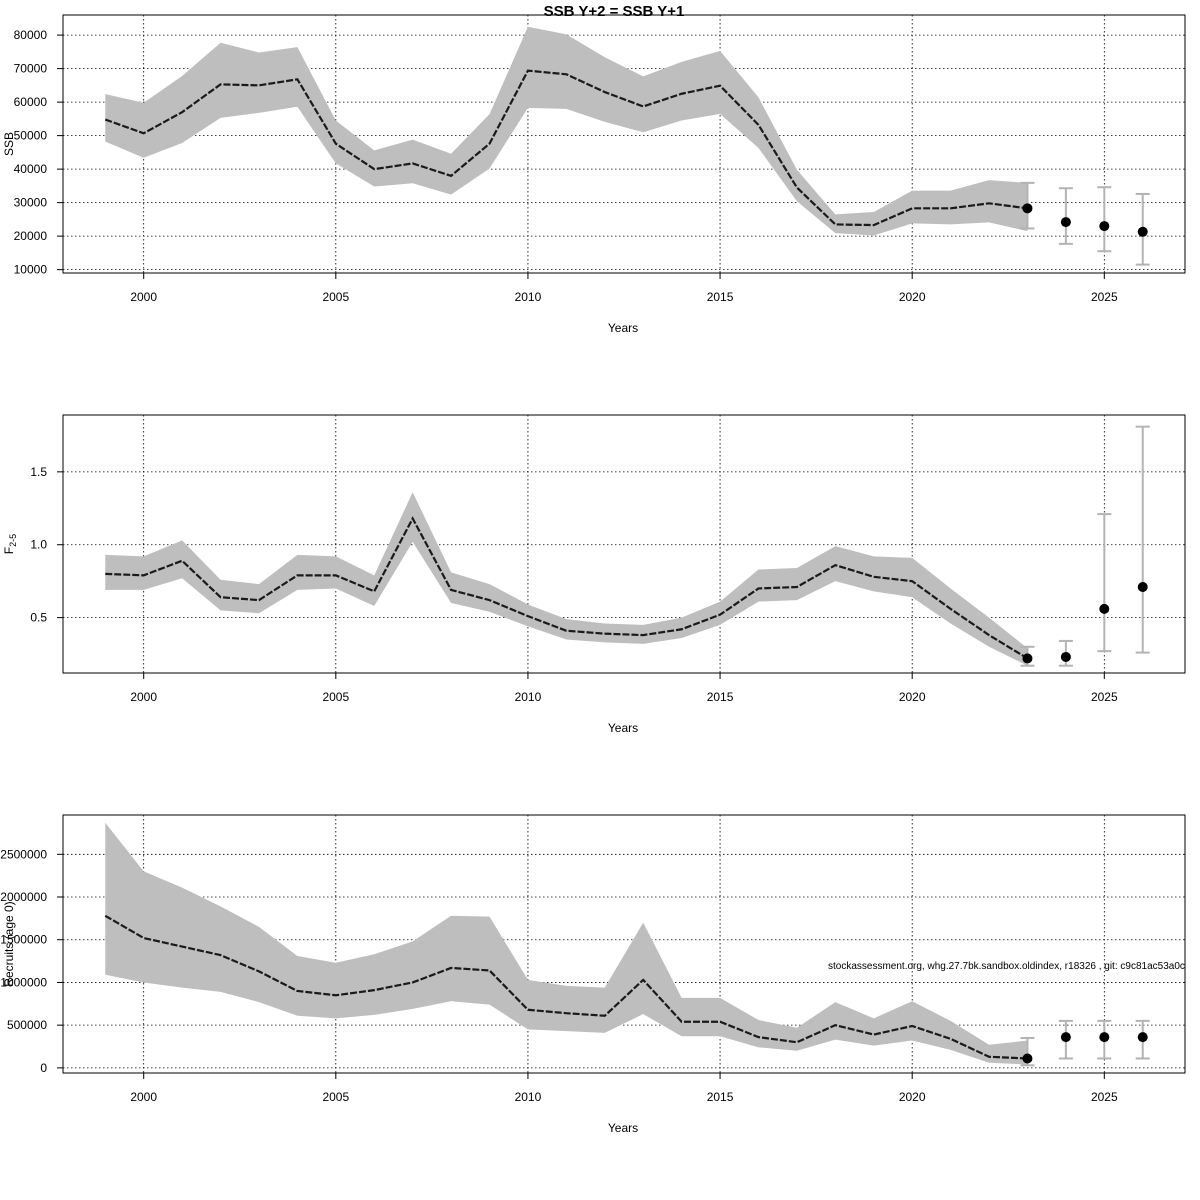 This screenshot has width=1200, height=1200. What do you see at coordinates (720, 1097) in the screenshot?
I see `recruits-x-tick-label: 2015` at bounding box center [720, 1097].